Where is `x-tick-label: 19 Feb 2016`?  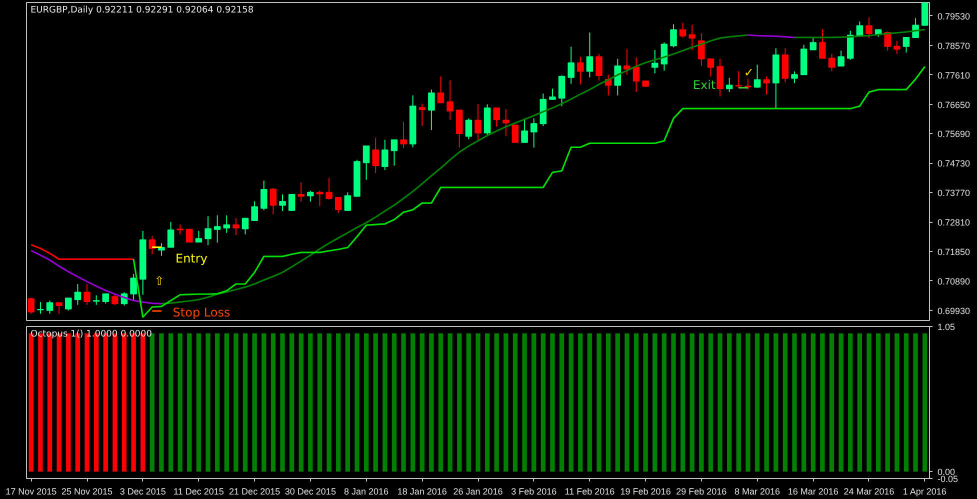
x-tick-label: 19 Feb 2016 is located at coordinates (645, 491).